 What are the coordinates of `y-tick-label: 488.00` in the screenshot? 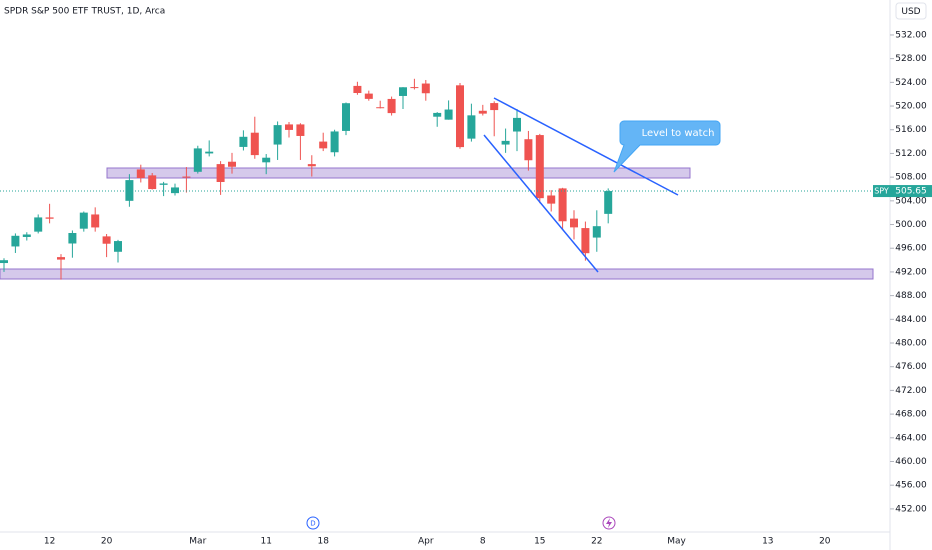 It's located at (911, 296).